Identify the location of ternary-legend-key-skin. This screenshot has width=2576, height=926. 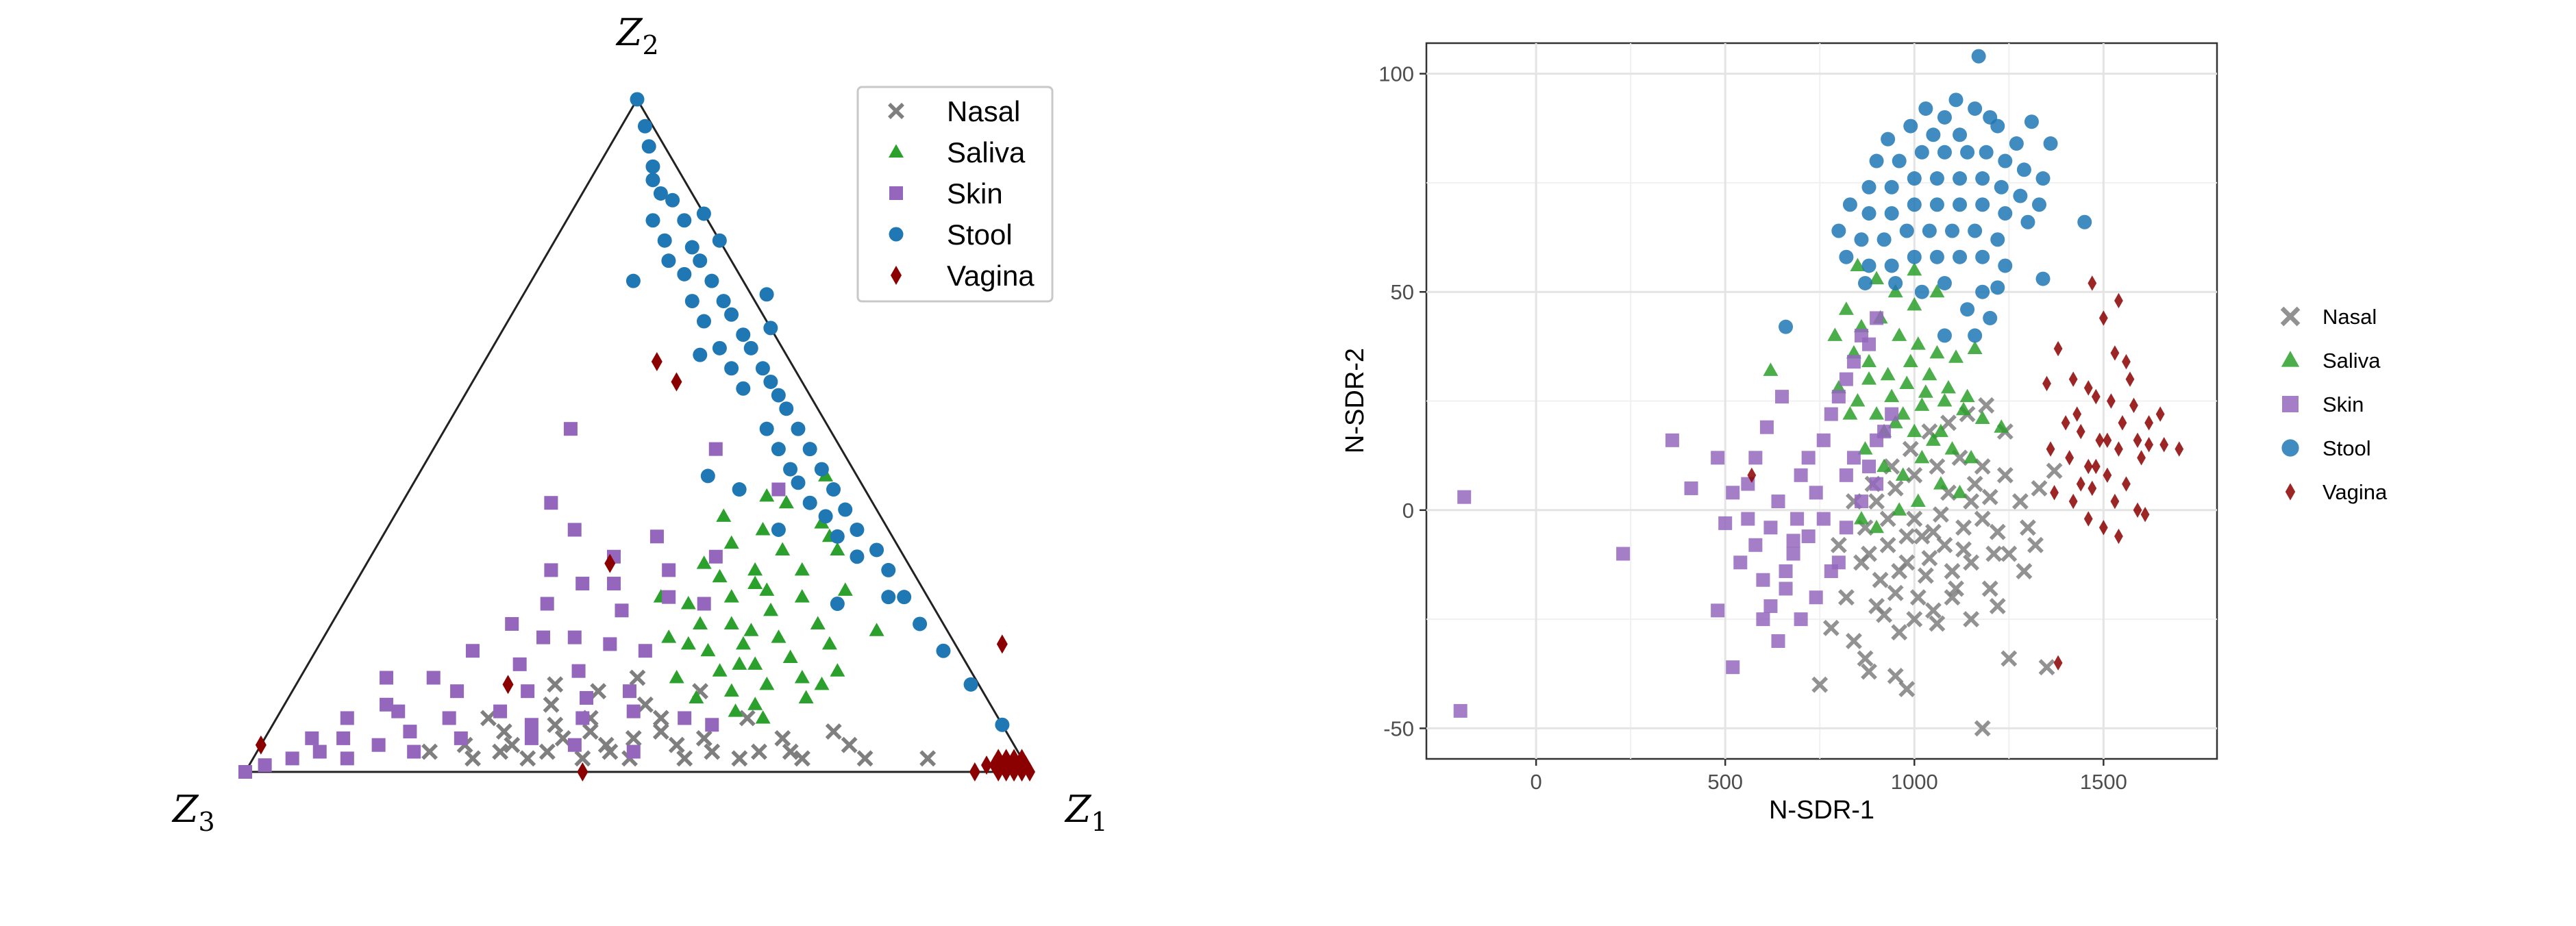
(896, 193).